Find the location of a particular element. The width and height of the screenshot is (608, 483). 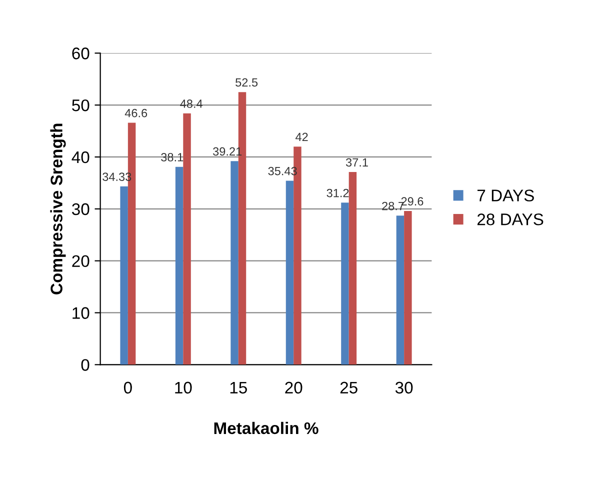

x-tick-label: 20 is located at coordinates (293, 388).